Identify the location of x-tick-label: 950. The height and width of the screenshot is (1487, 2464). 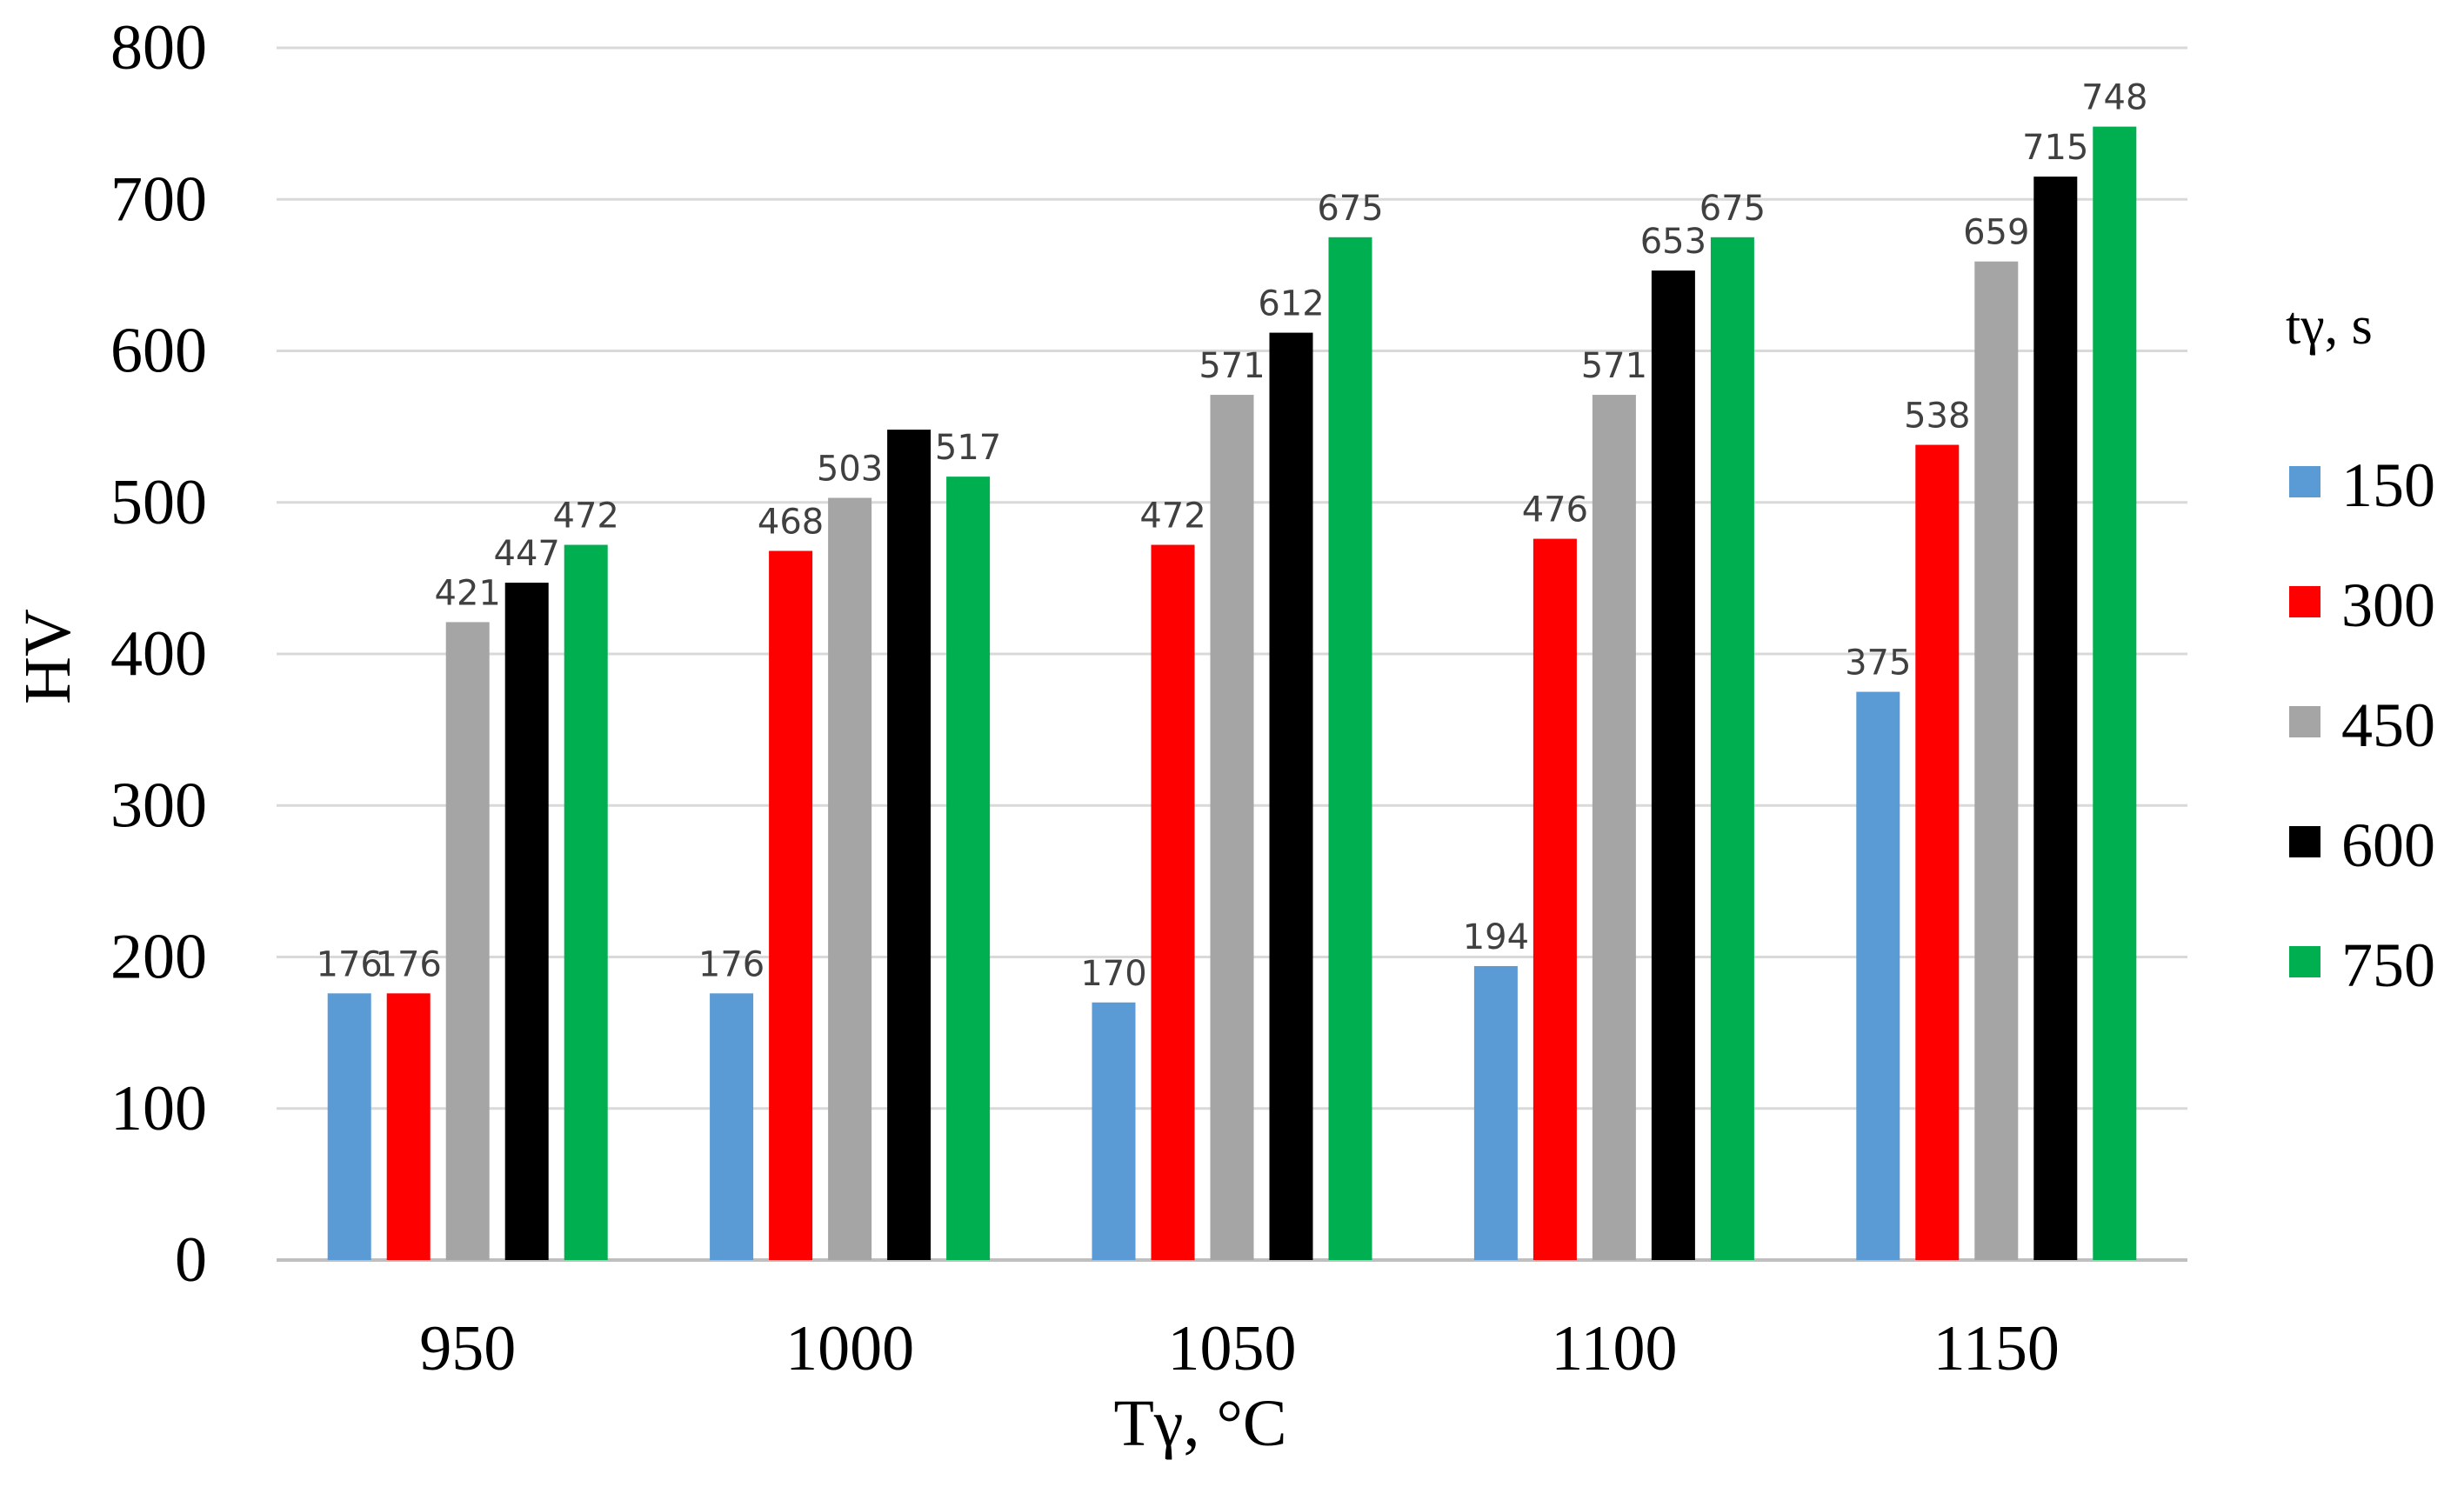
(467, 1348).